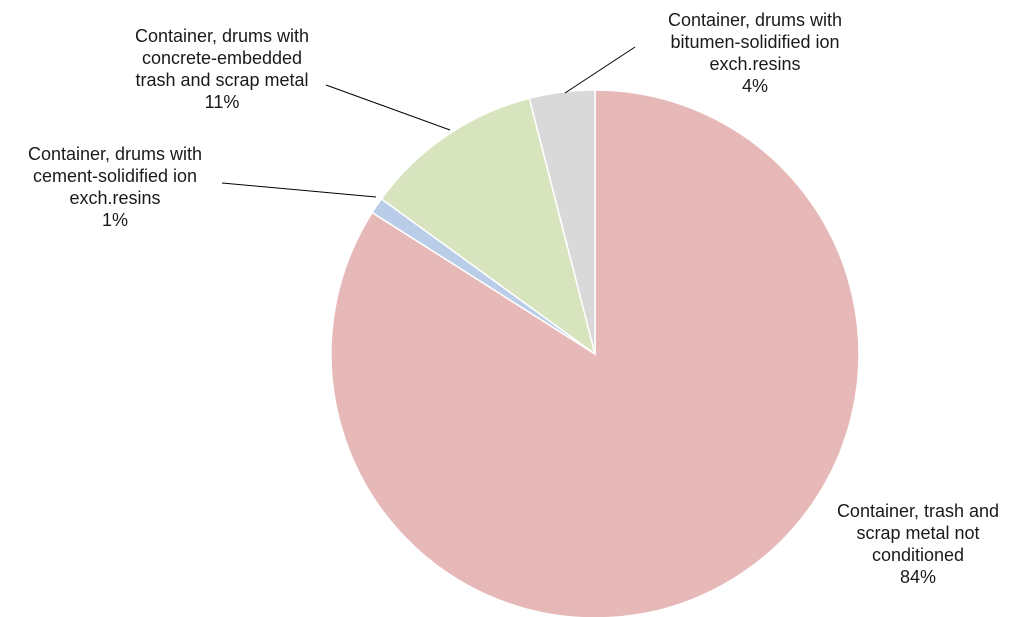 Image resolution: width=1018 pixels, height=617 pixels. What do you see at coordinates (488, 226) in the screenshot?
I see `slice-concrete-embedded-trash` at bounding box center [488, 226].